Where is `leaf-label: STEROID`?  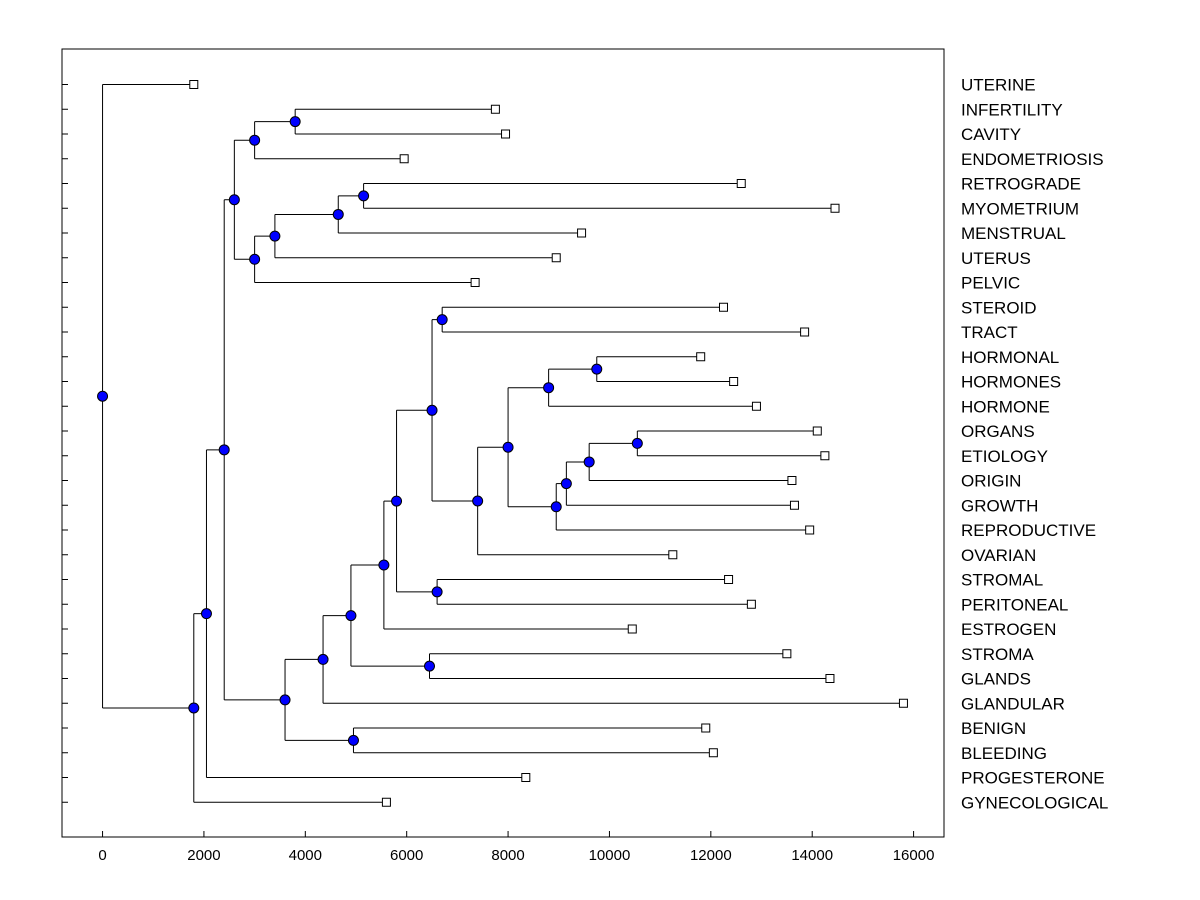 leaf-label: STEROID is located at coordinates (999, 307).